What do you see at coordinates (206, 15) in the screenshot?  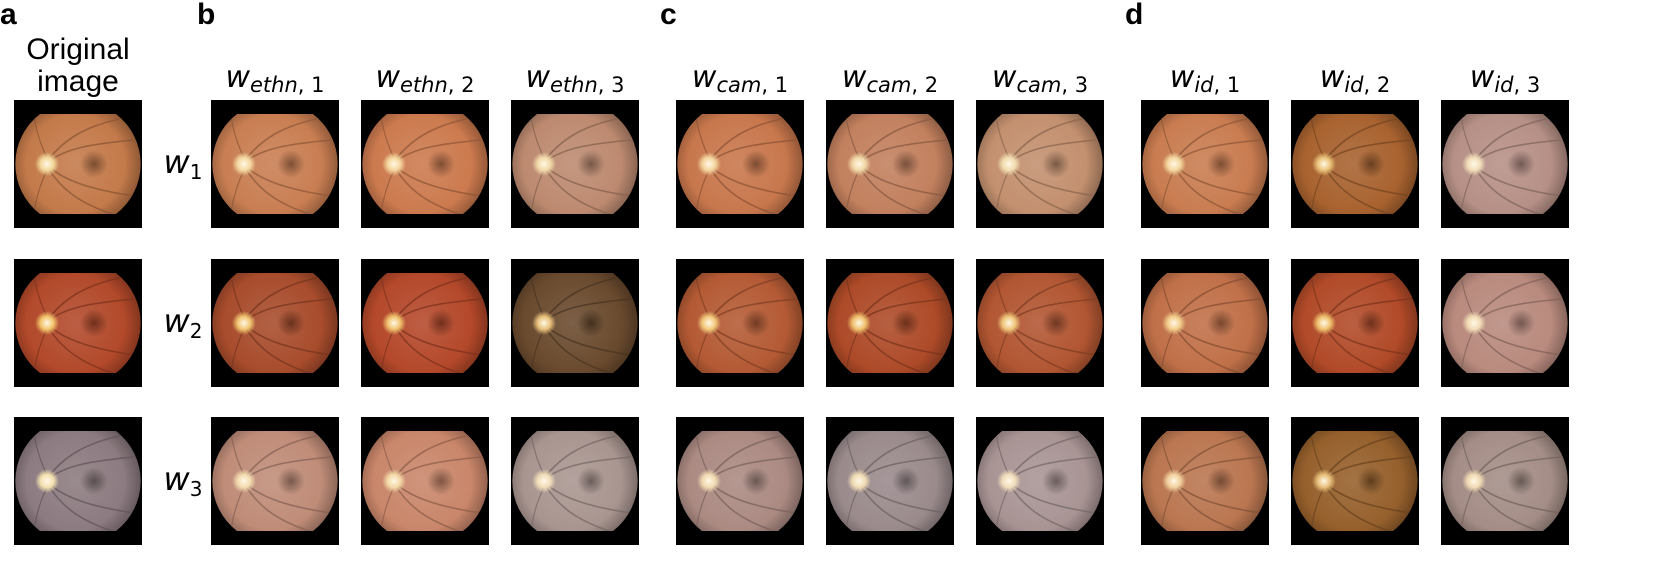 I see `panel-label-b: b` at bounding box center [206, 15].